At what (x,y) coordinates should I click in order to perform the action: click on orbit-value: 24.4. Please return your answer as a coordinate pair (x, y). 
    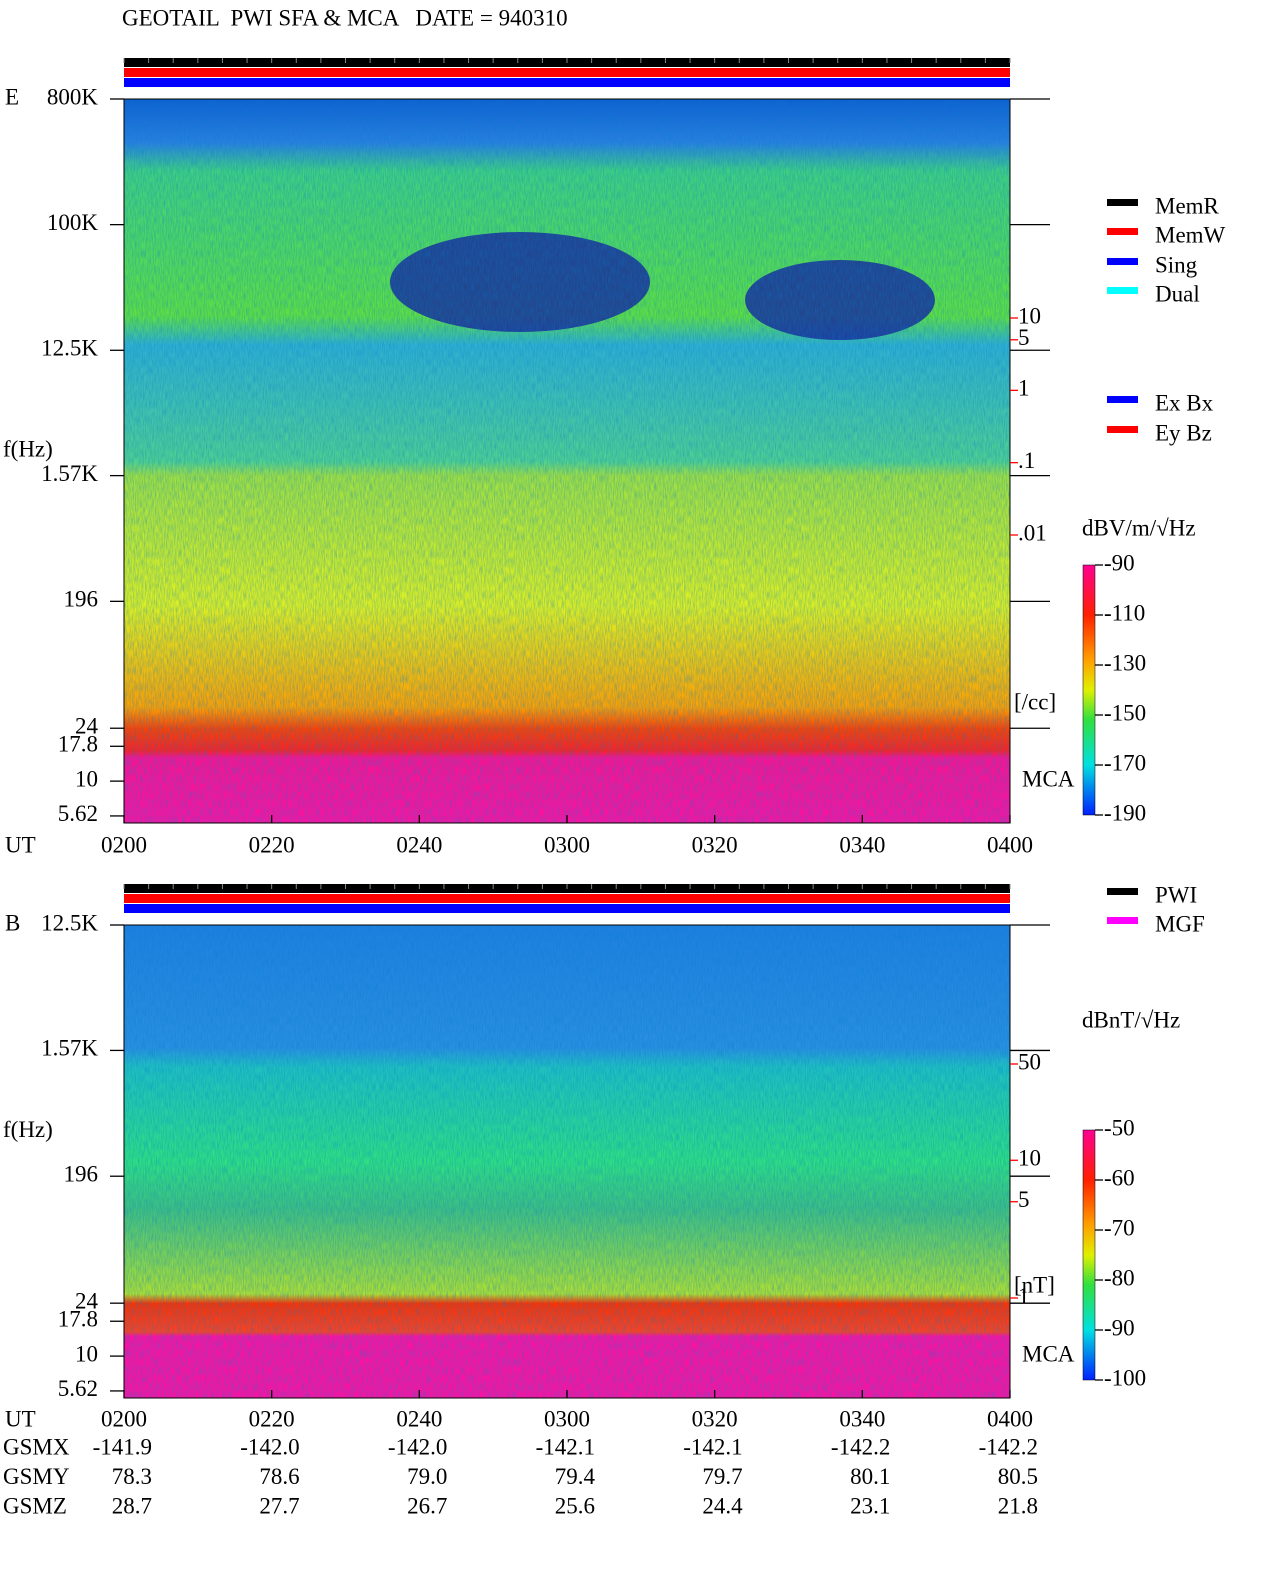
    Looking at the image, I should click on (722, 1505).